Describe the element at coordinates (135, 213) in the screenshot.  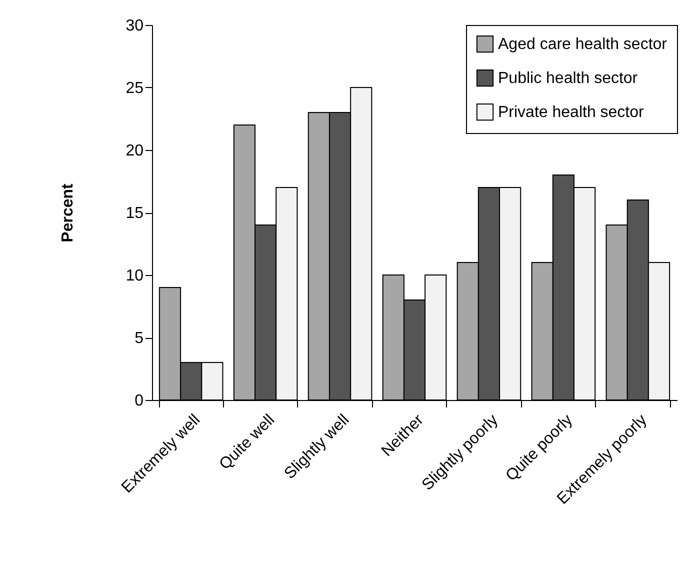
I see `y-tick-label: 15` at that location.